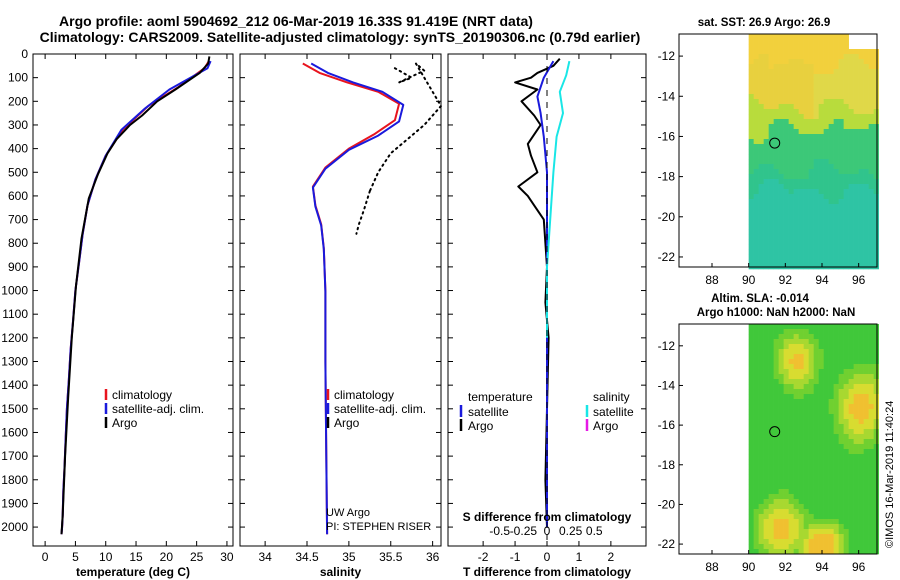 The image size is (900, 580). What do you see at coordinates (667, 425) in the screenshot?
I see `map-y-tick-label: -16` at bounding box center [667, 425].